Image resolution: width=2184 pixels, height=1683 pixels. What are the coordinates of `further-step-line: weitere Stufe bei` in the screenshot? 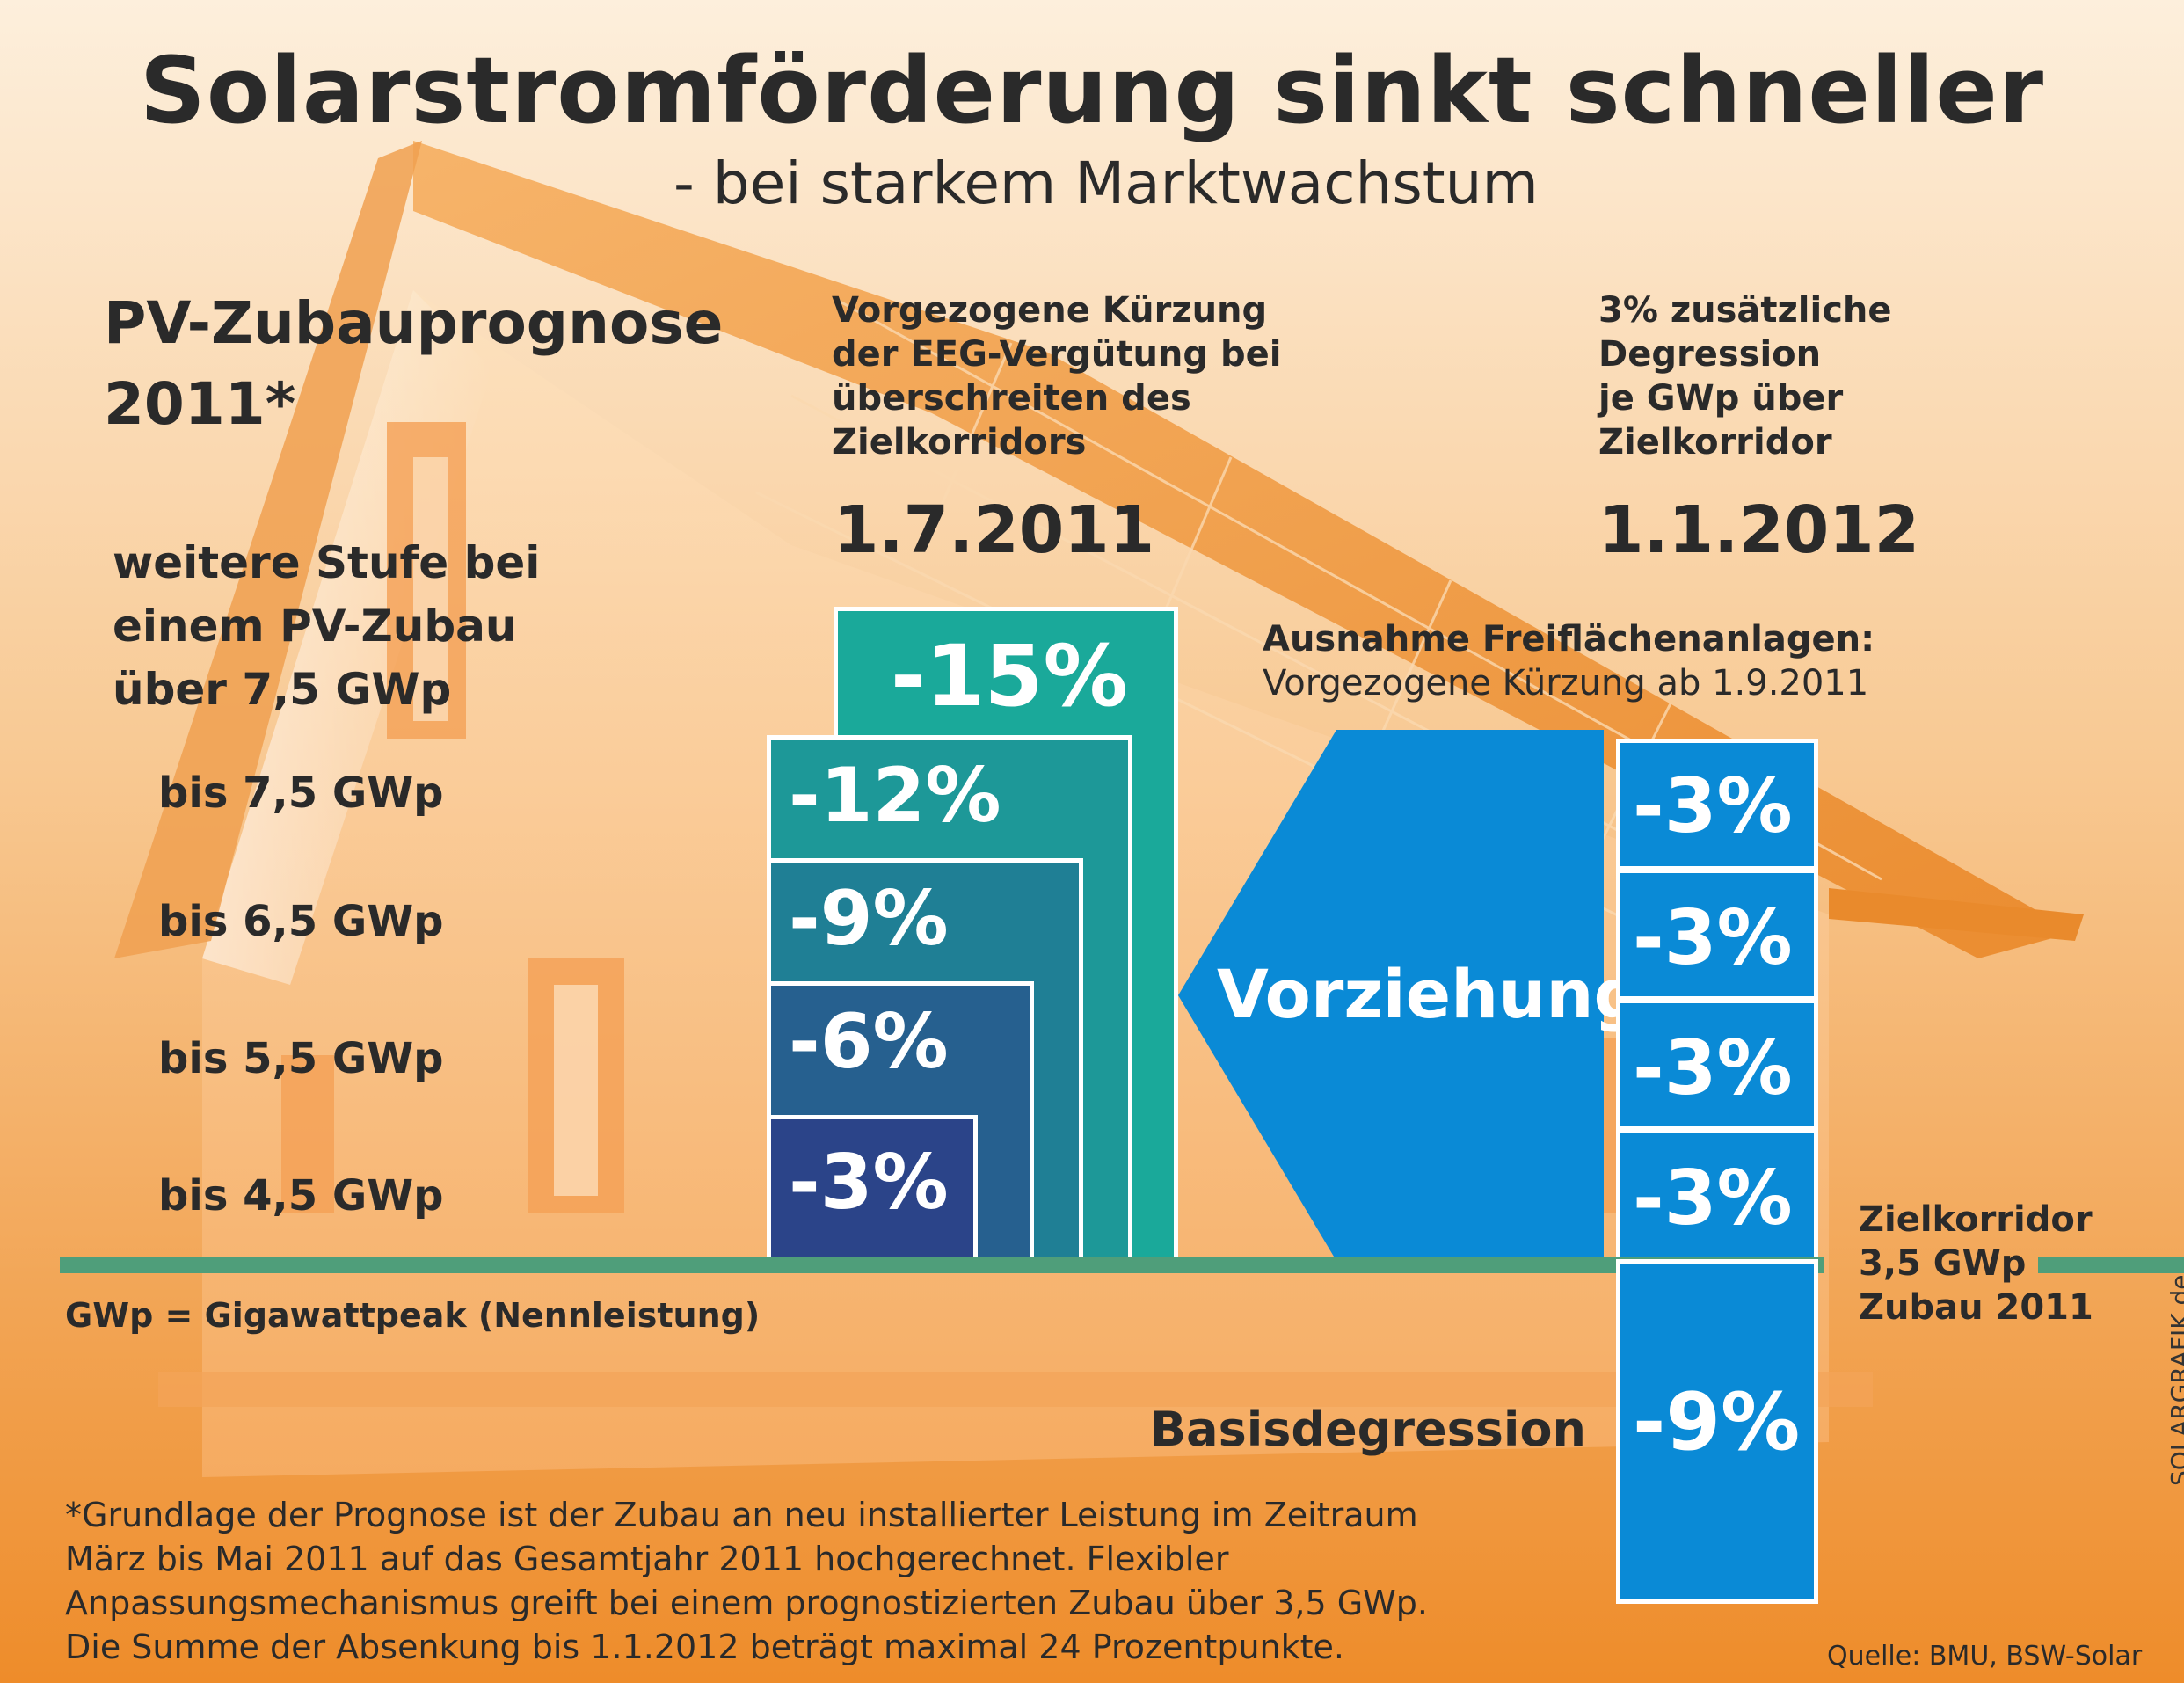 It's located at (327, 562).